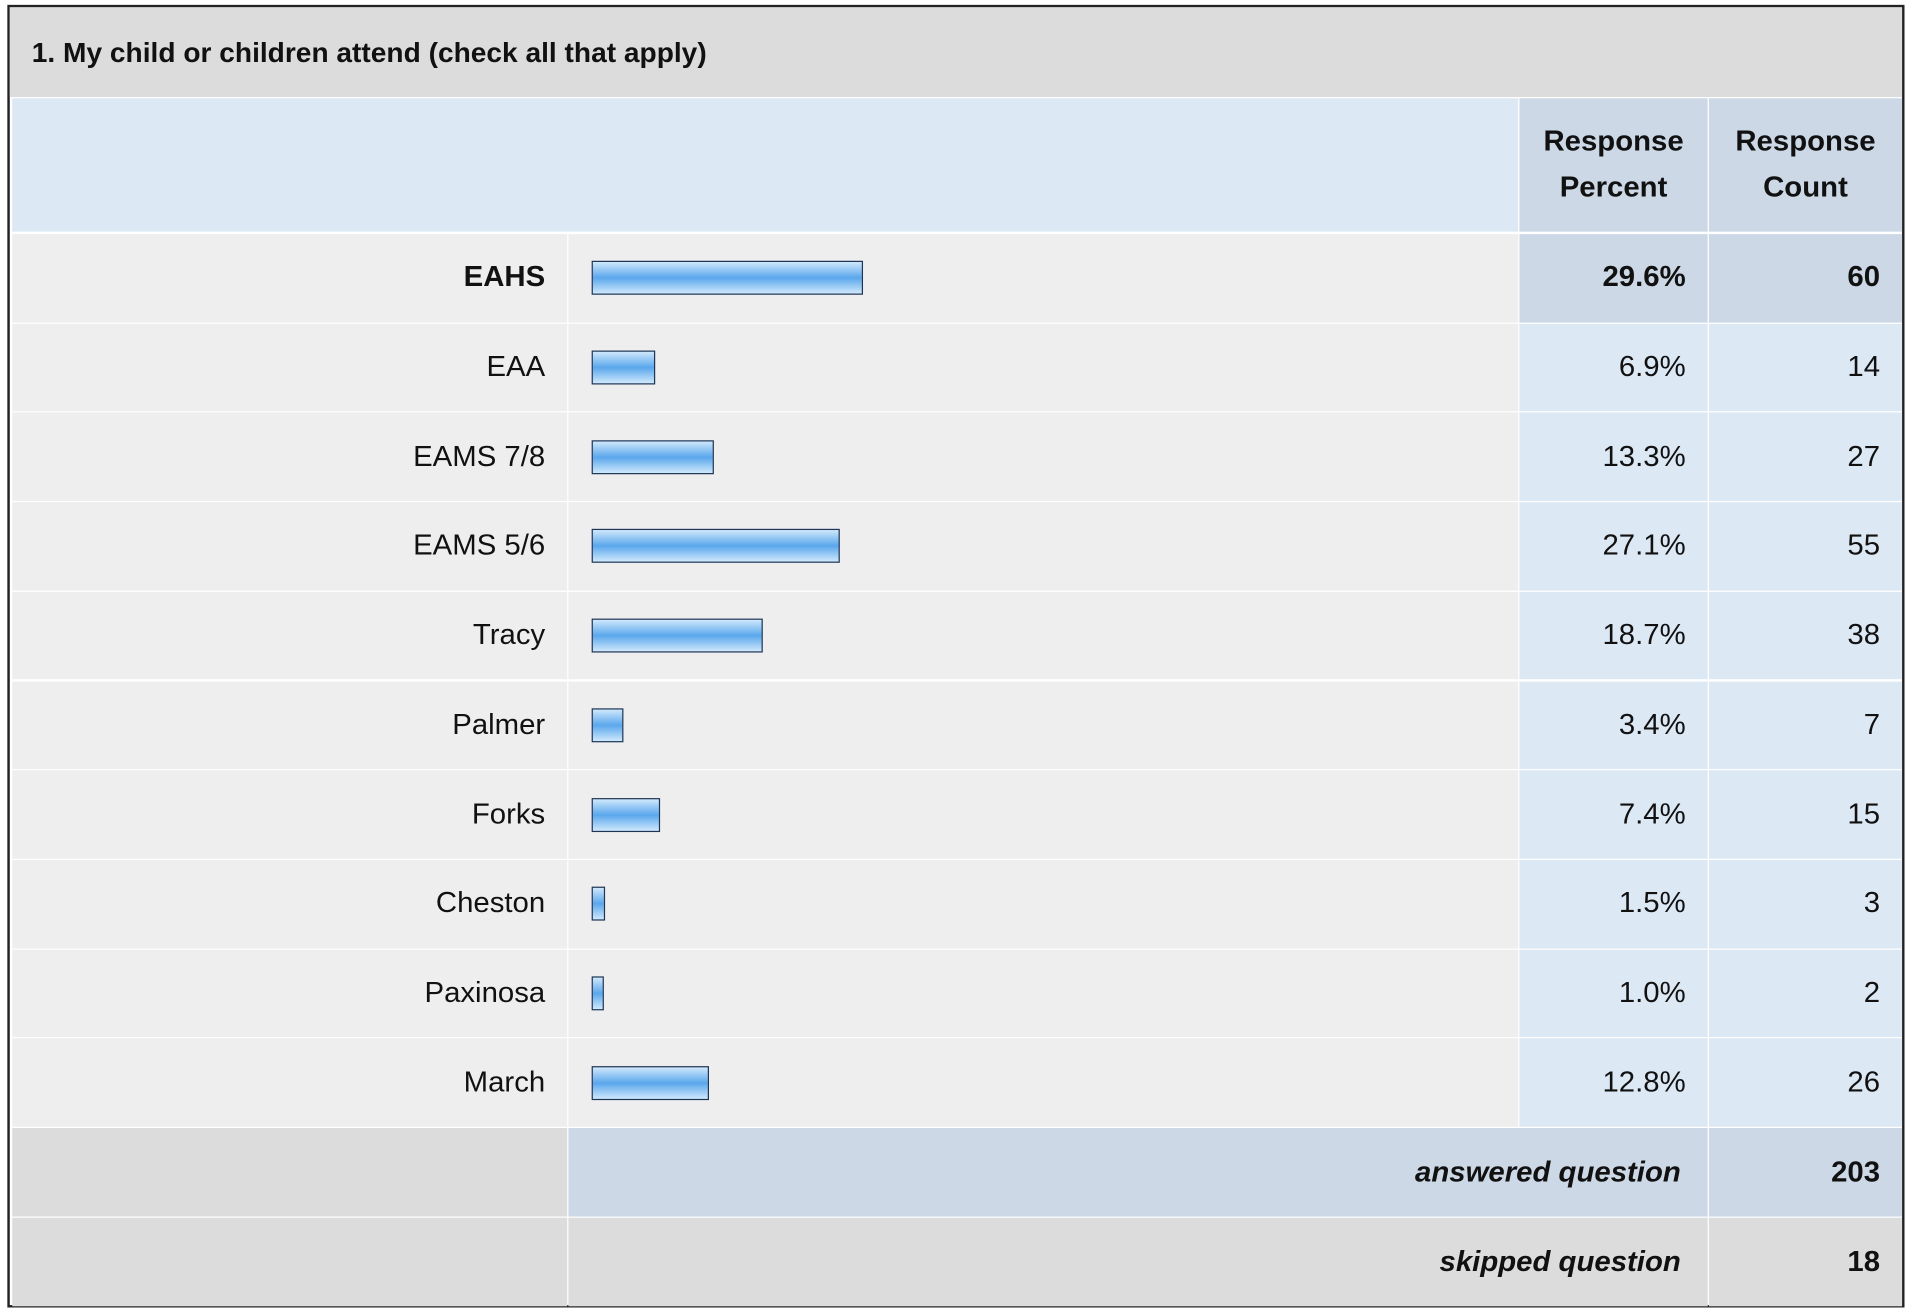 This screenshot has width=1907, height=1310. Describe the element at coordinates (1805, 635) in the screenshot. I see `response-count: 38` at that location.